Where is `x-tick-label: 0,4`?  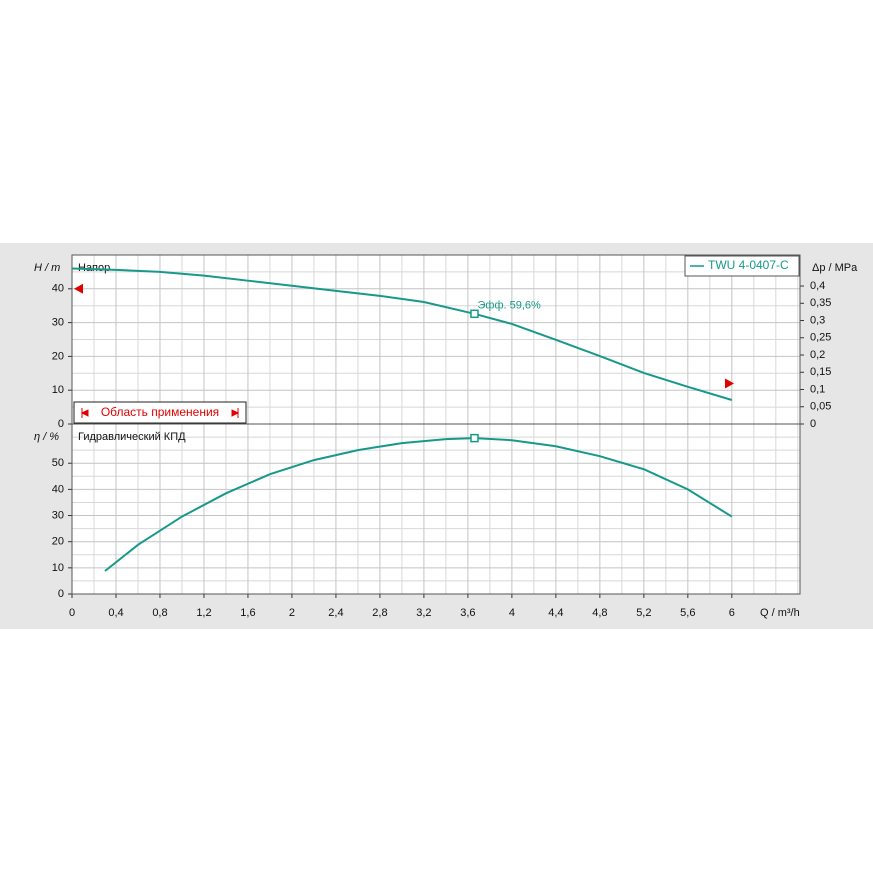
x-tick-label: 0,4 is located at coordinates (115, 613).